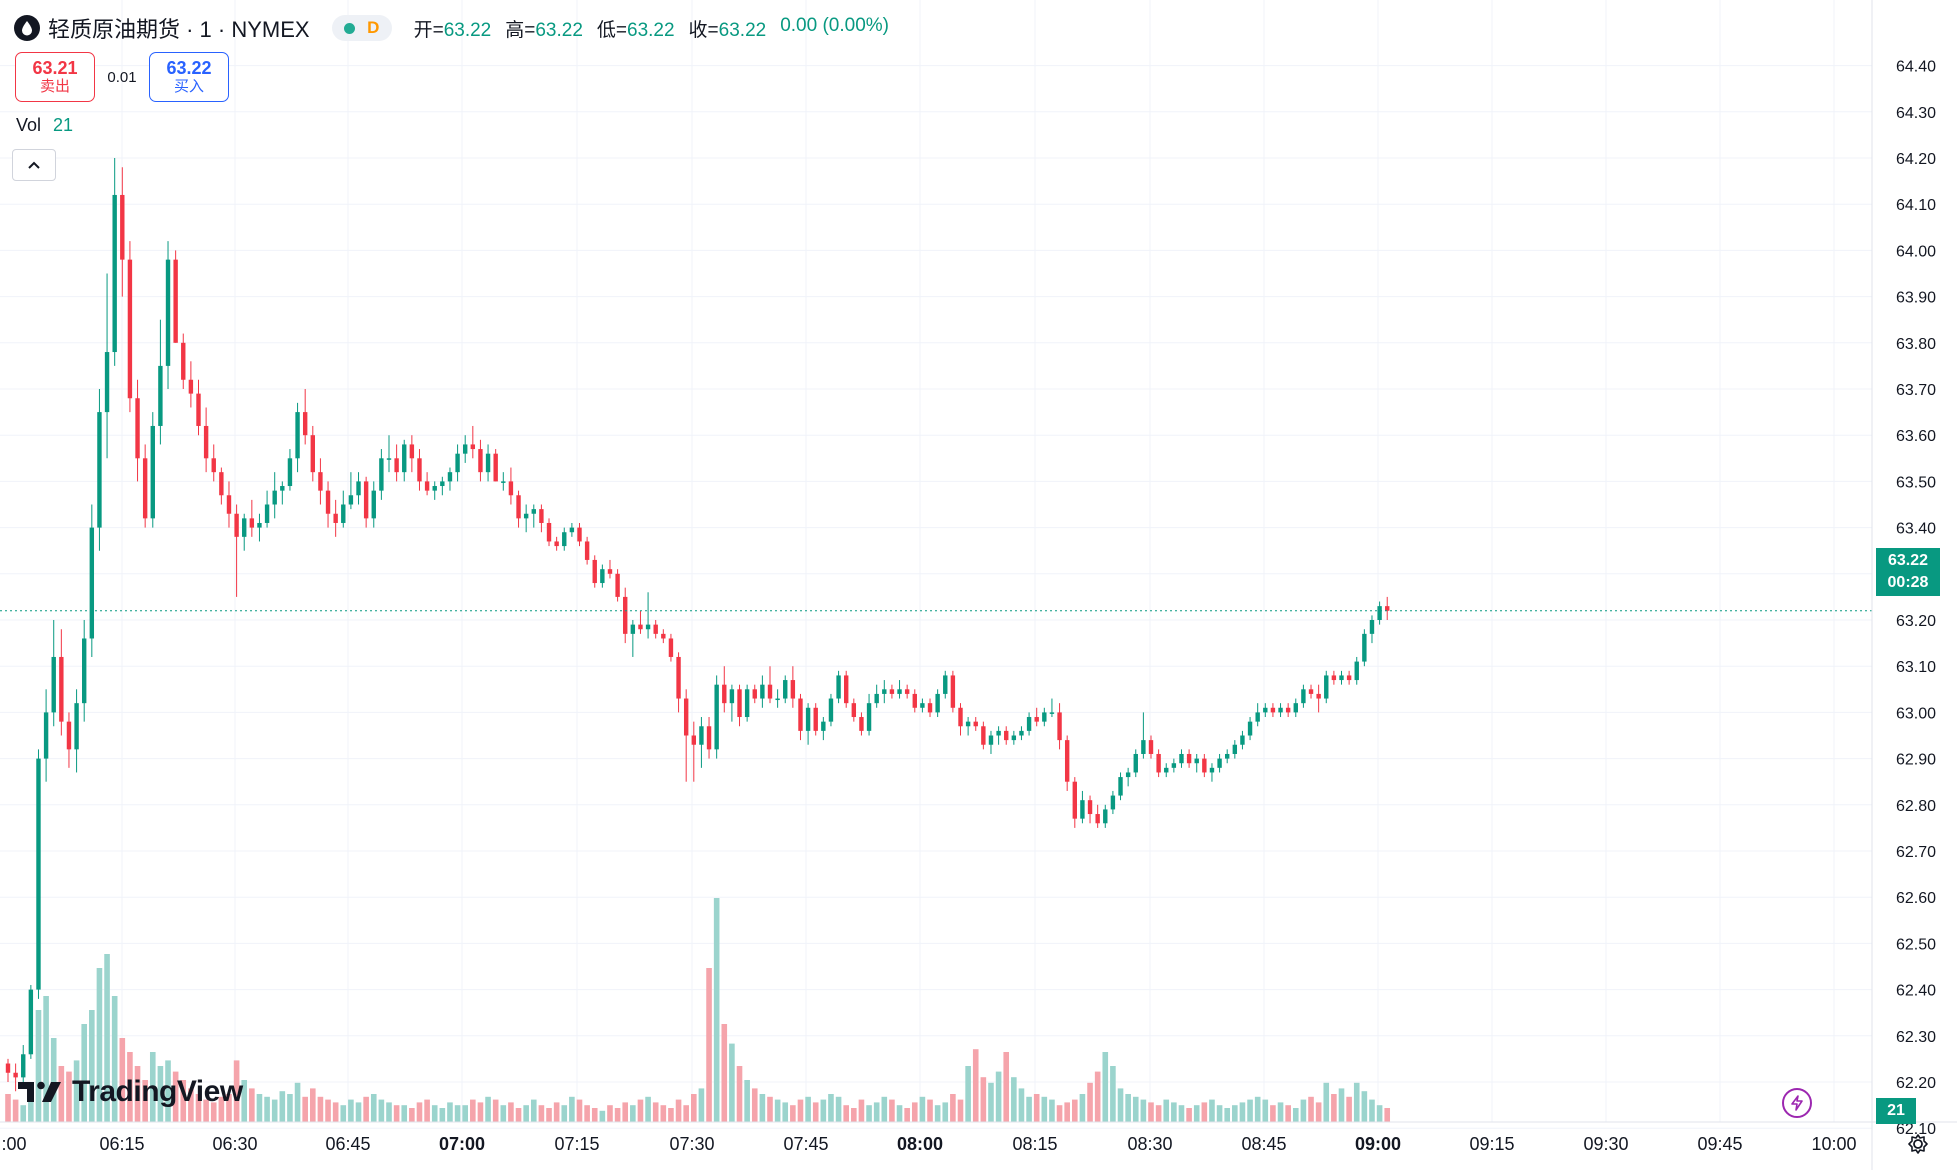 Image resolution: width=1957 pixels, height=1170 pixels. I want to click on low-label: 低=, so click(611, 30).